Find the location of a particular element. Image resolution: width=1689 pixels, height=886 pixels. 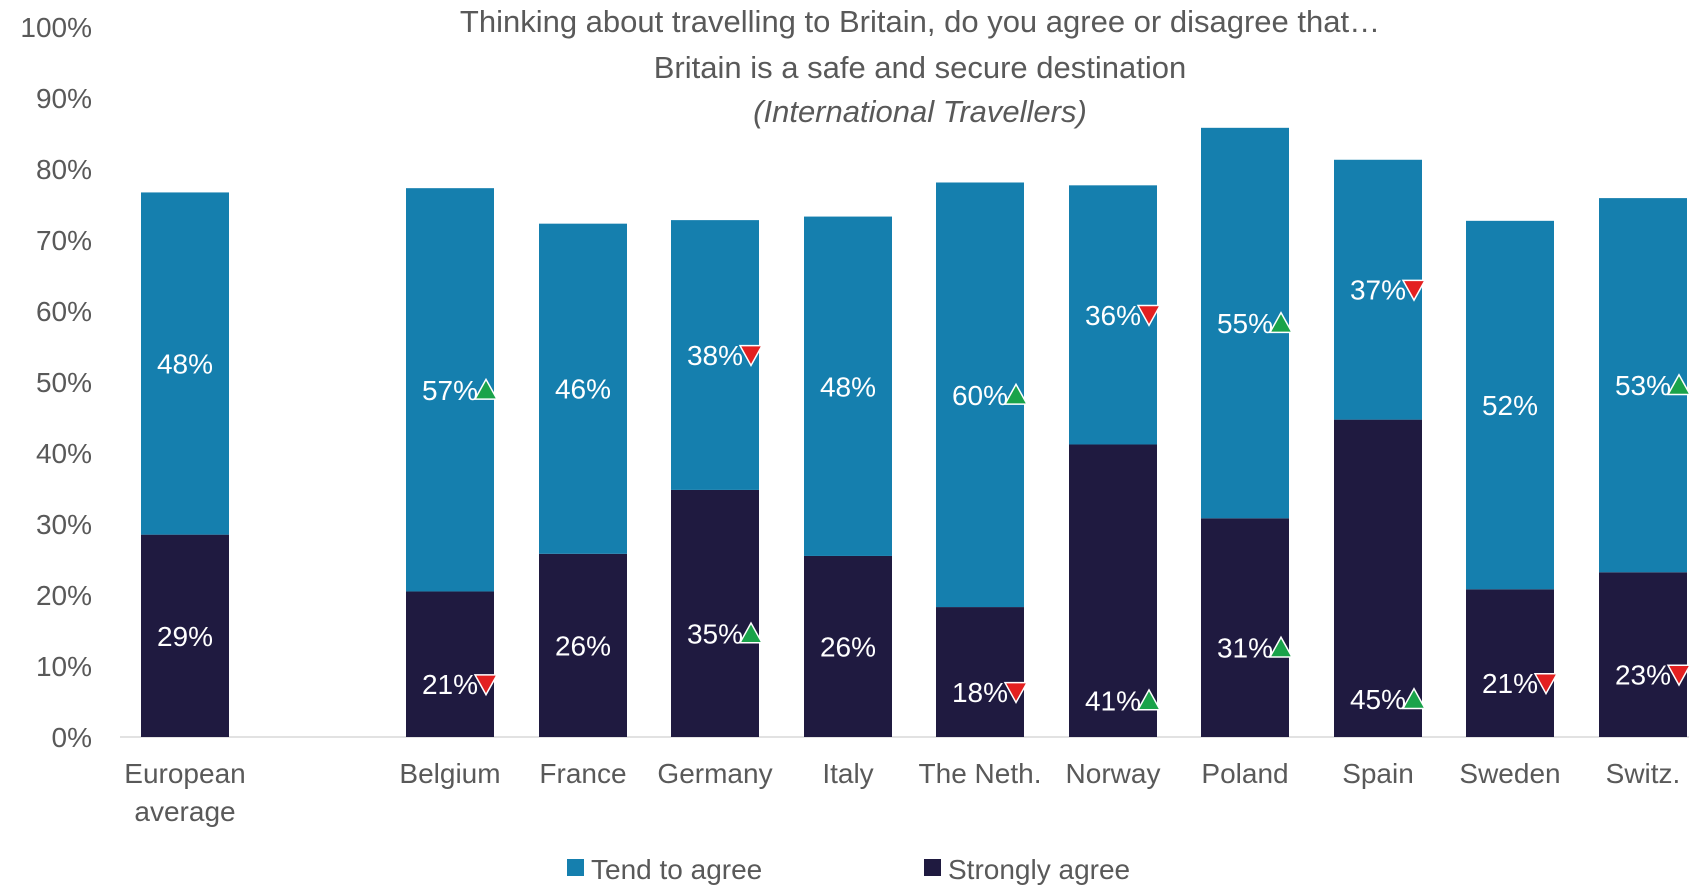

chart-note: (International Travellers) is located at coordinates (920, 111).